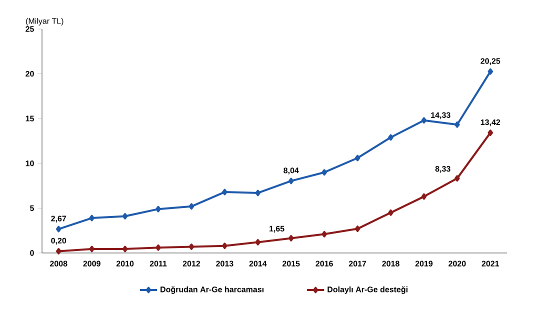 This screenshot has width=557, height=321. I want to click on x-tick-label: 2019, so click(424, 263).